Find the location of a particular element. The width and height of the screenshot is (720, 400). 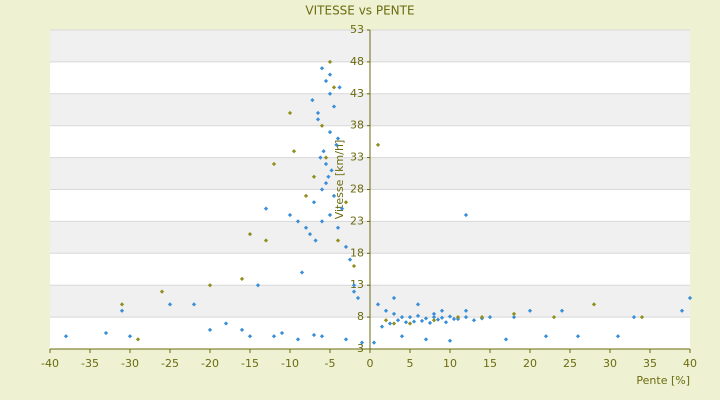

y-axis-label: Vitesse [km/h] is located at coordinates (339, 180).